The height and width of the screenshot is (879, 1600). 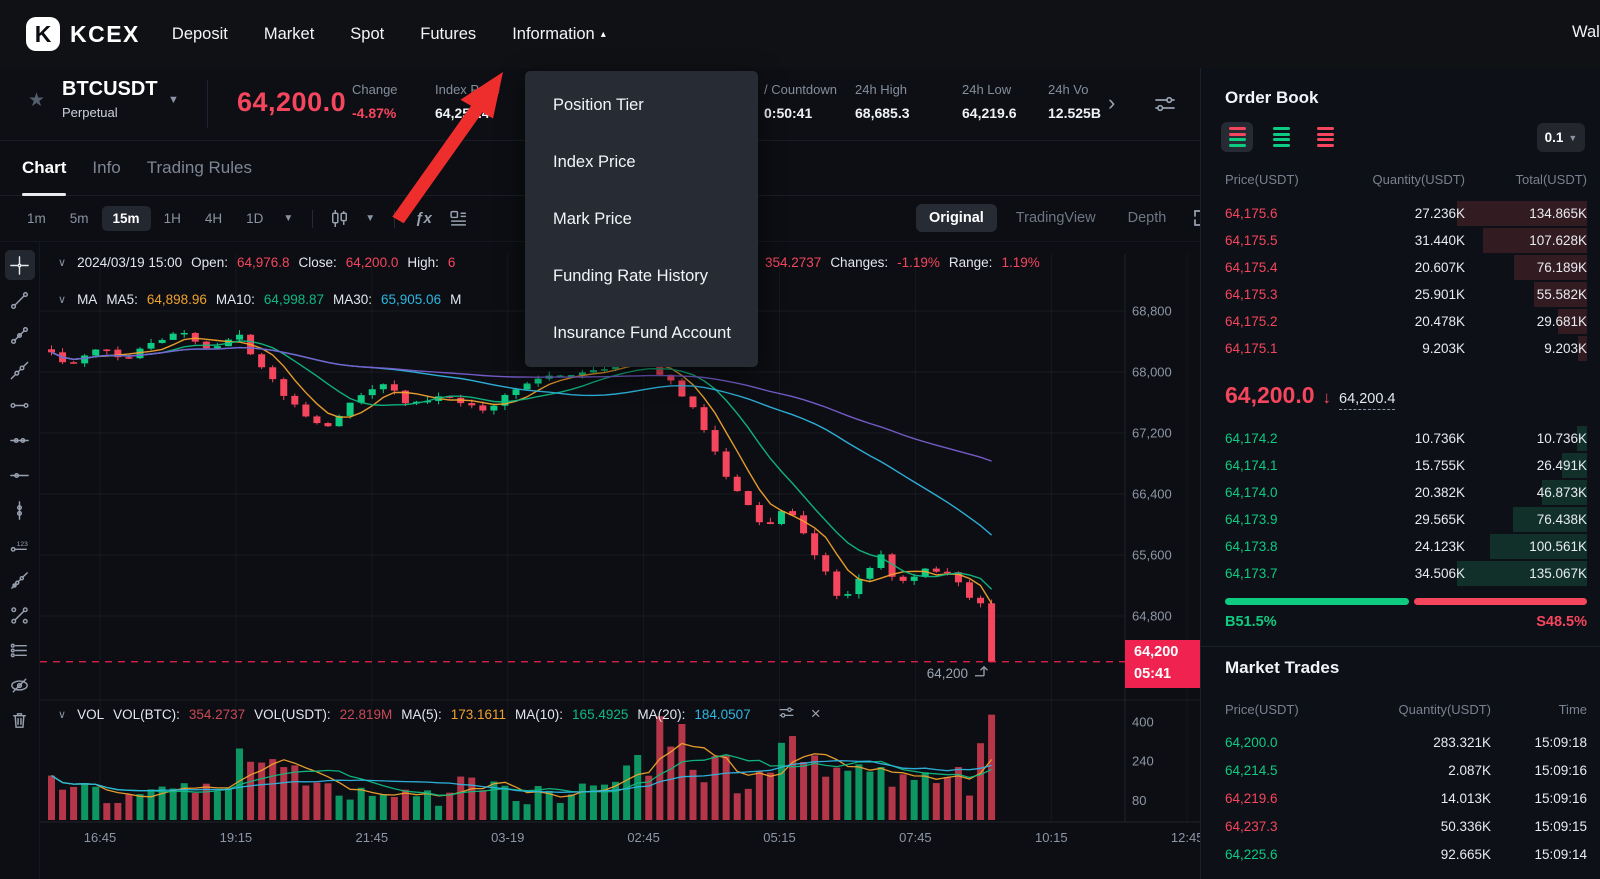 What do you see at coordinates (255, 218) in the screenshot?
I see `timeframe-1d: 1D` at bounding box center [255, 218].